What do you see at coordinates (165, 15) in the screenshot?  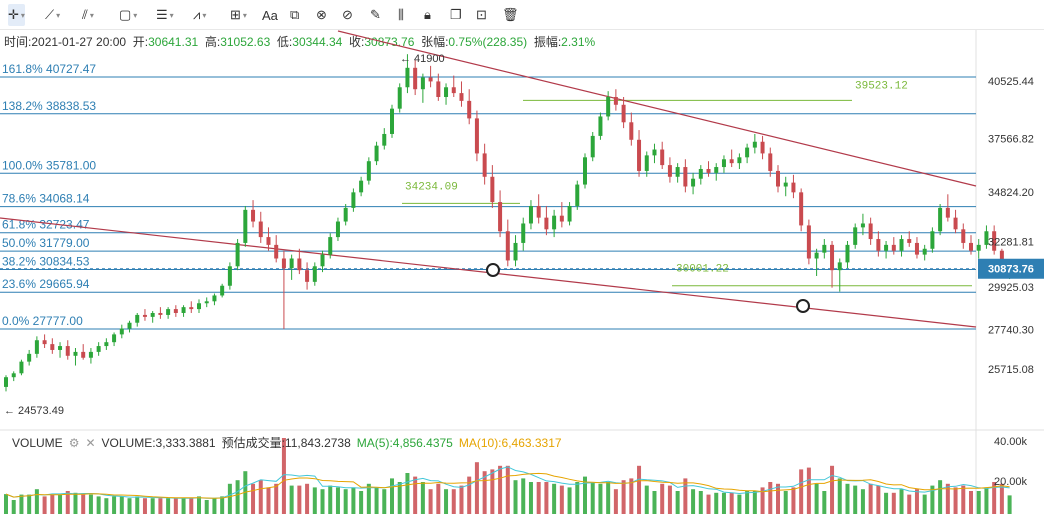 I see `horizontal-lines-icon: ☰ ▾` at bounding box center [165, 15].